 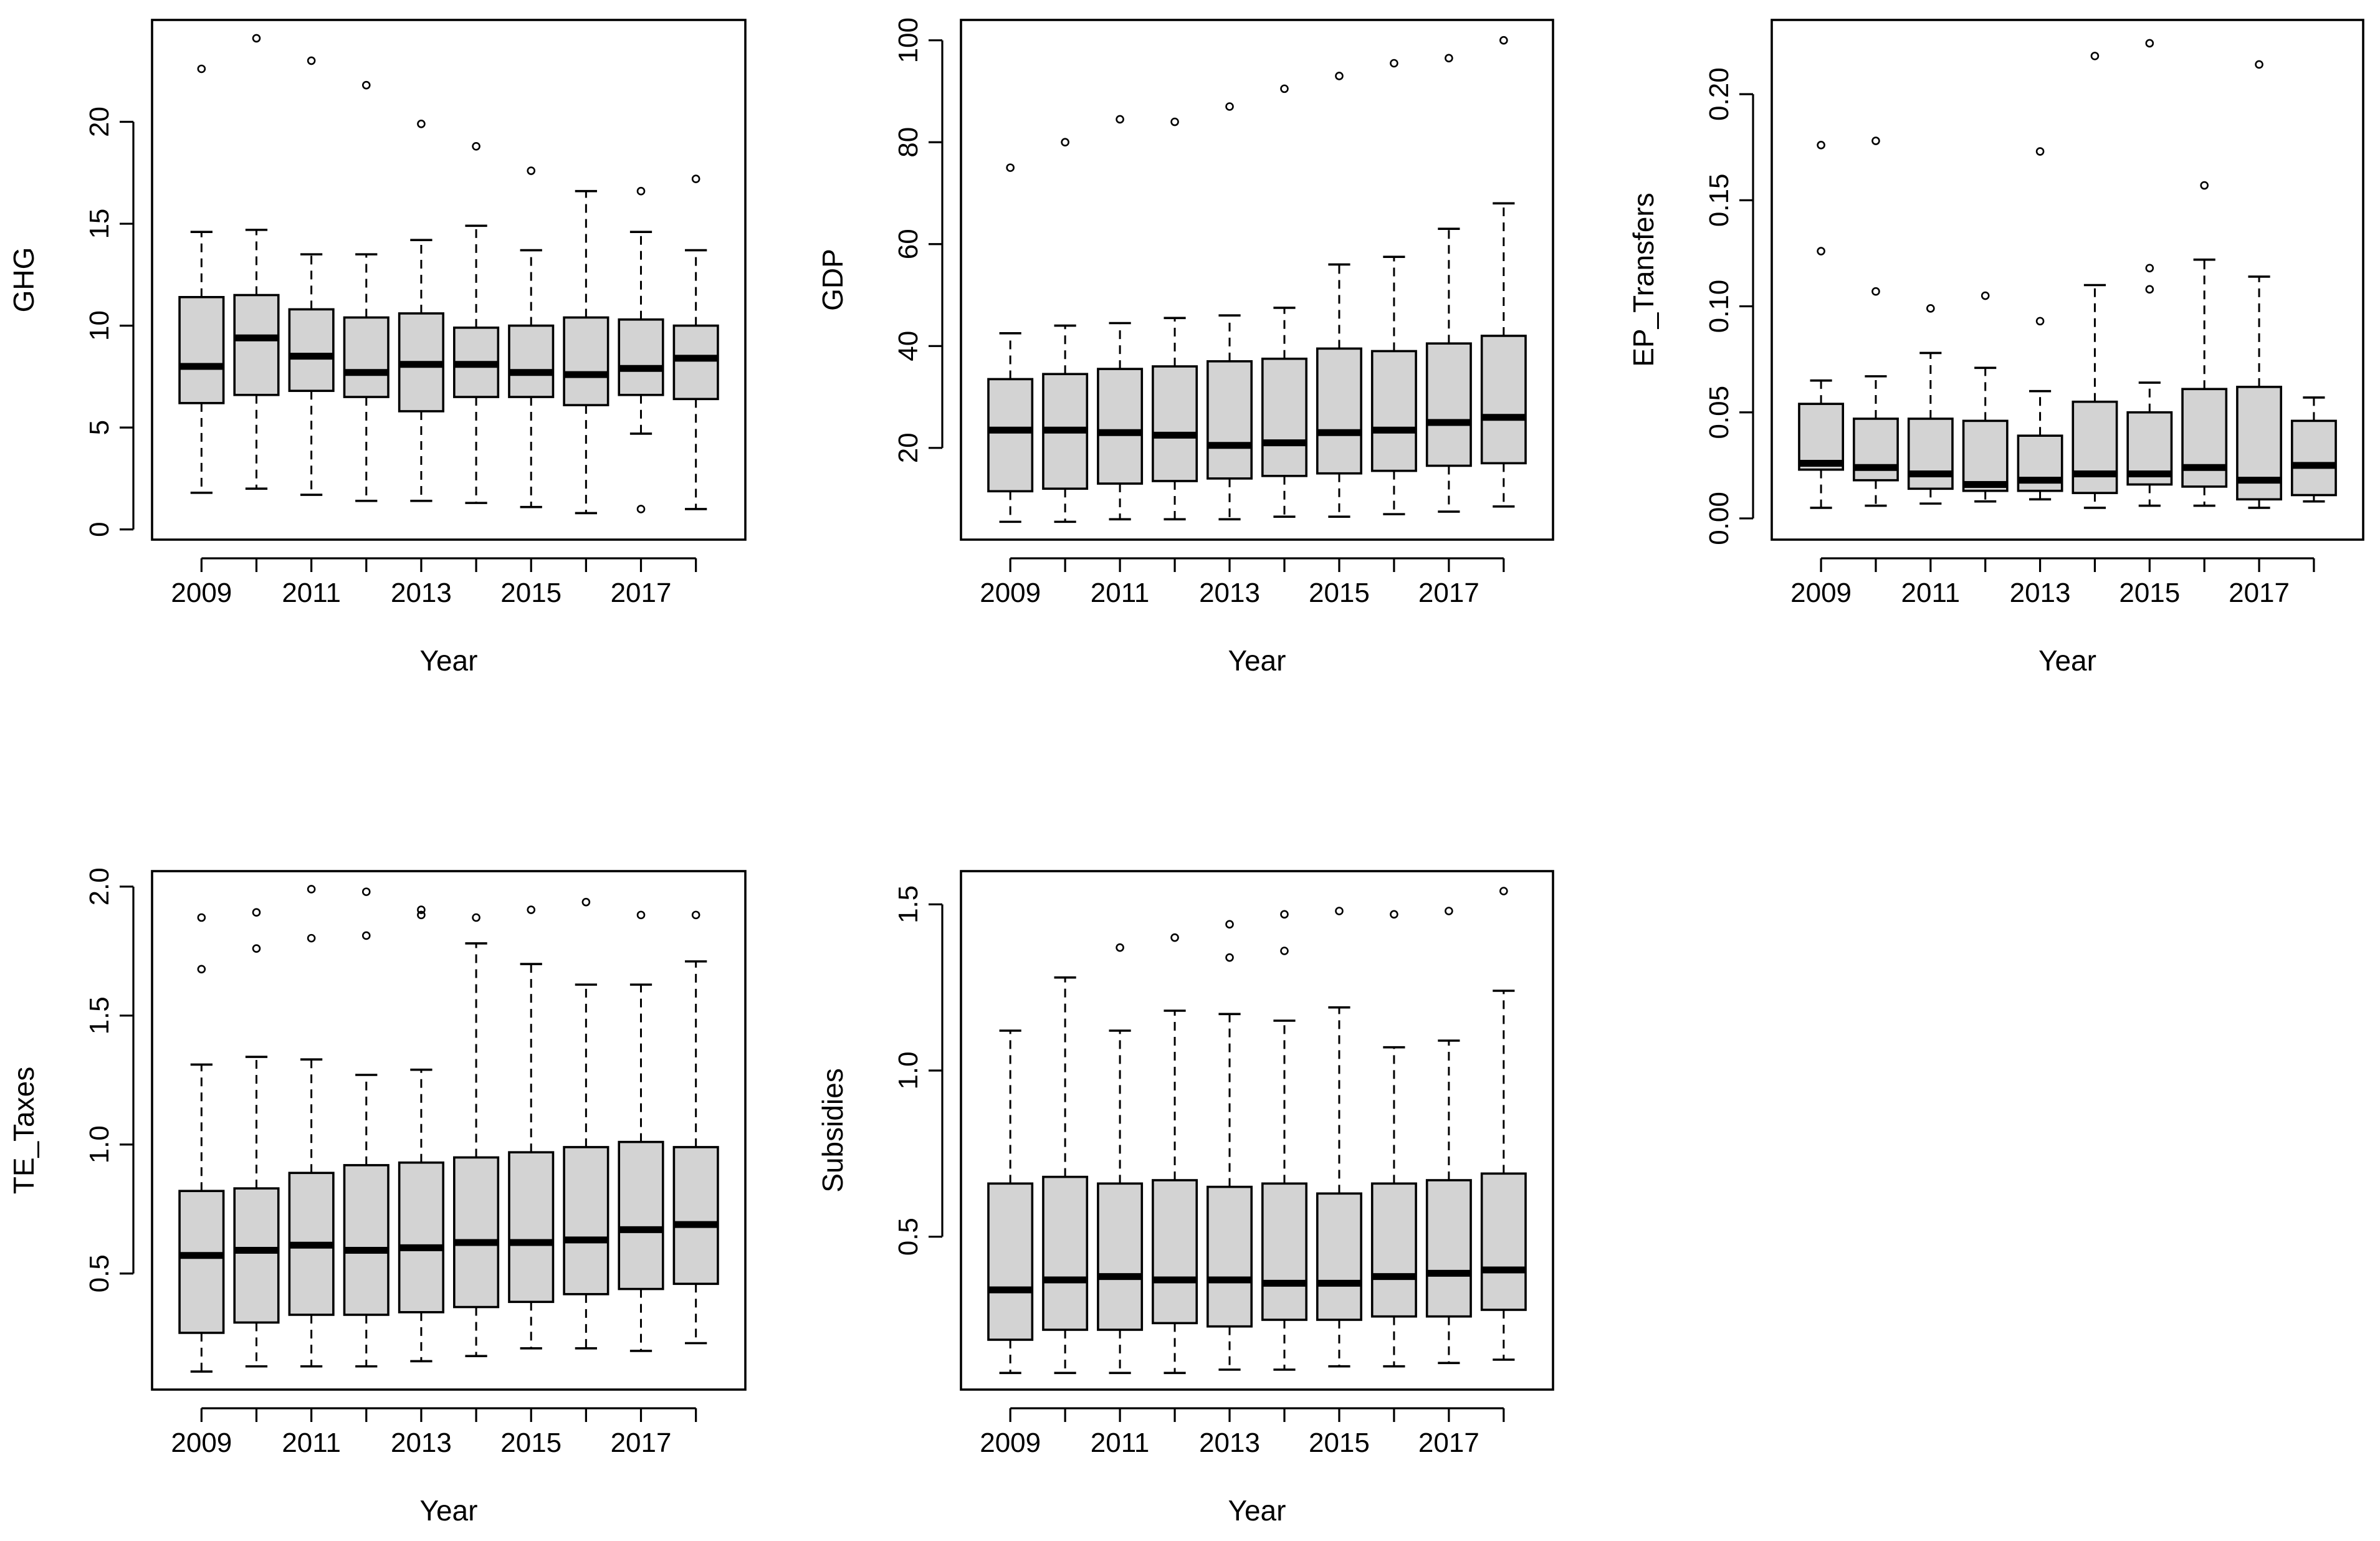 What do you see at coordinates (908, 447) in the screenshot?
I see `y-tick-label: 20` at bounding box center [908, 447].